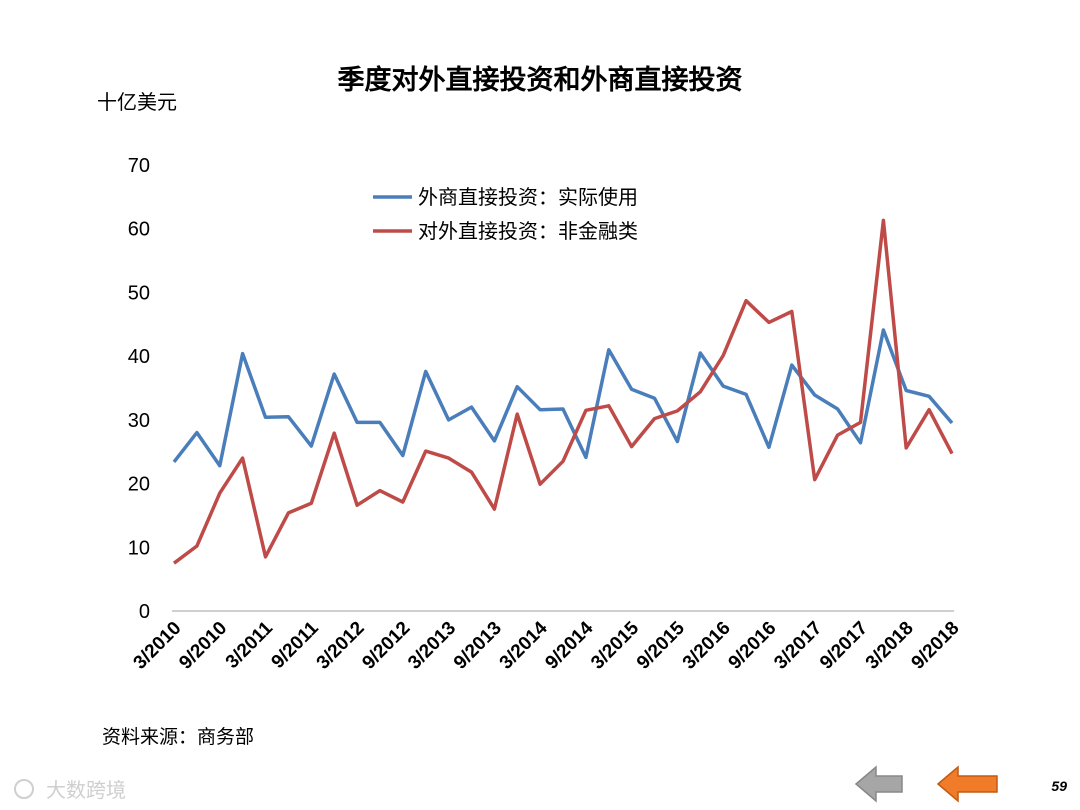 The width and height of the screenshot is (1080, 810). I want to click on page-number: 59, so click(1059, 786).